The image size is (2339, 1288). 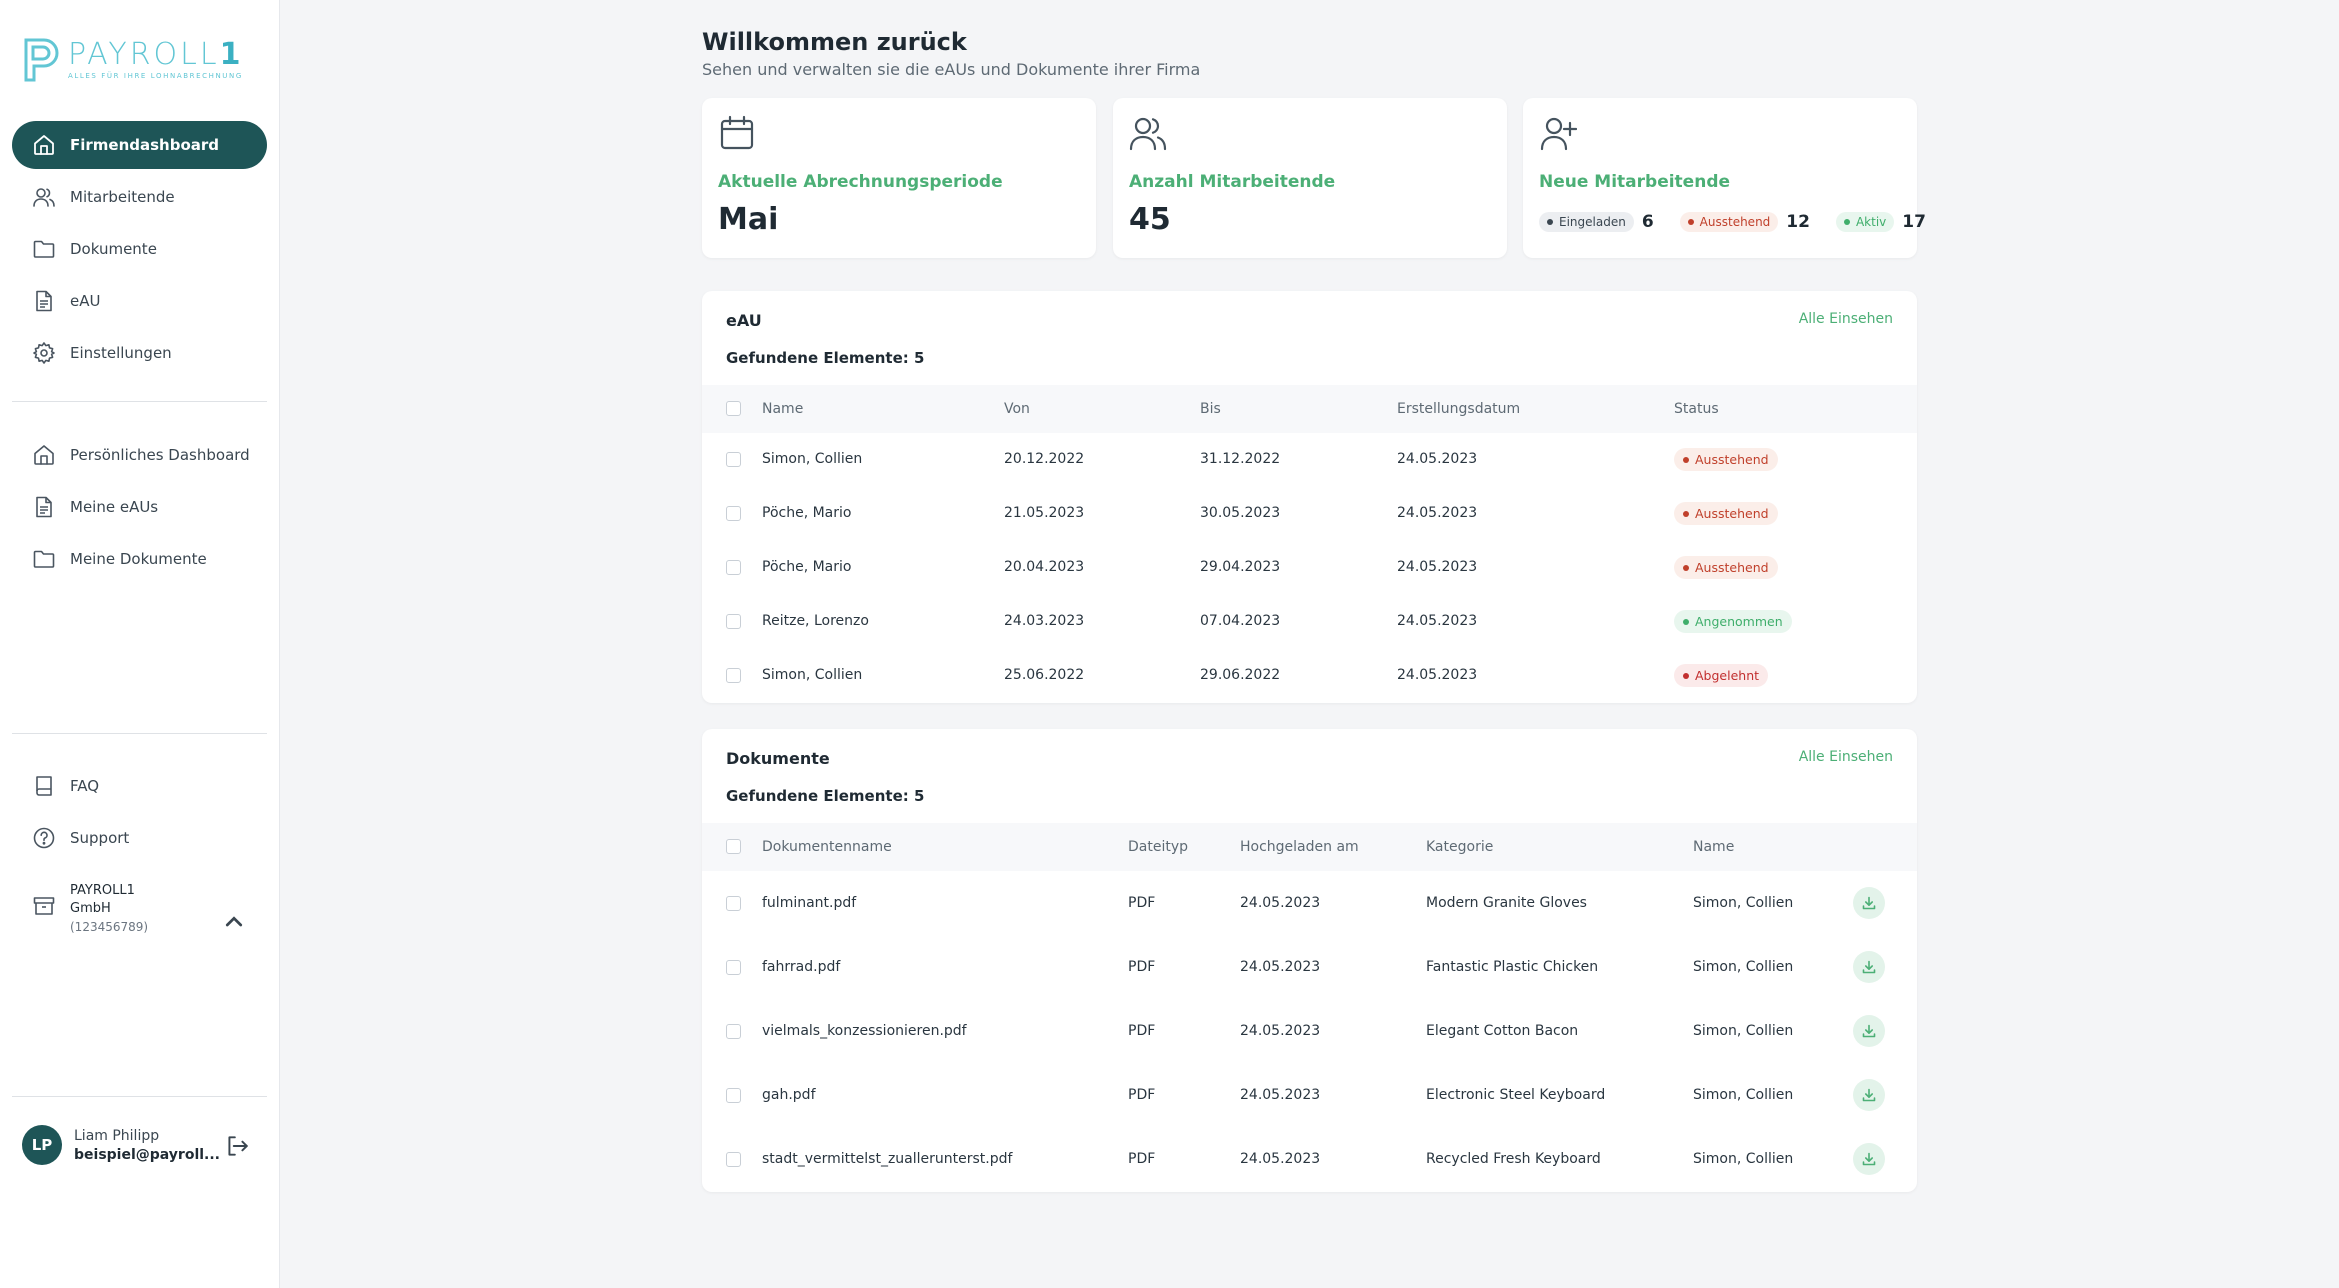 I want to click on cell-category: Recycled Fresh Keyboard, so click(x=1513, y=1159).